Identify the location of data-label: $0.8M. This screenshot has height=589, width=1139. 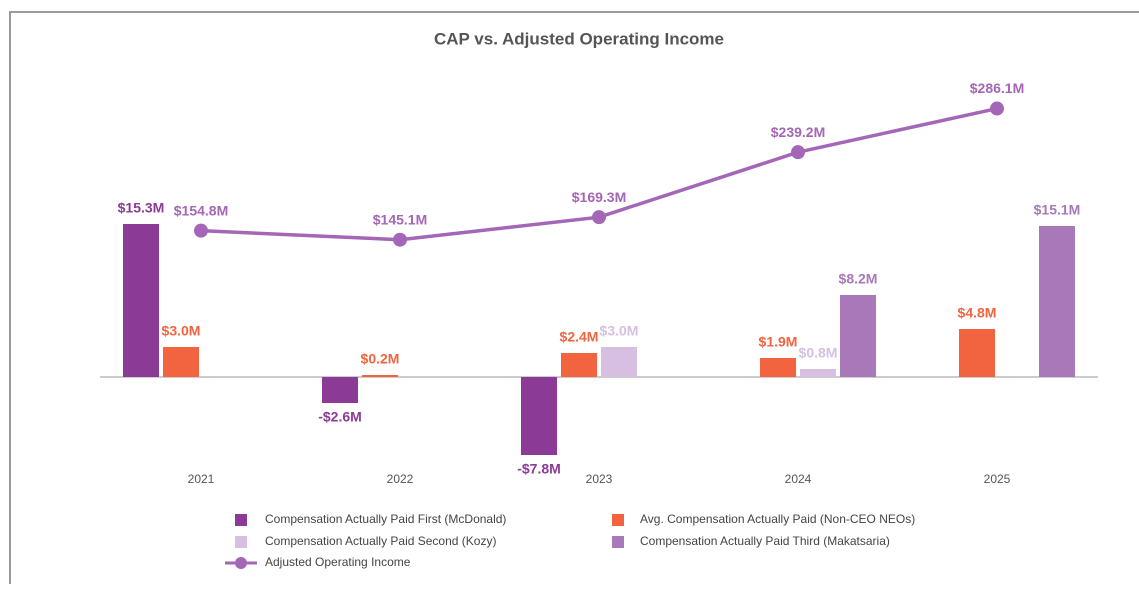
(818, 353).